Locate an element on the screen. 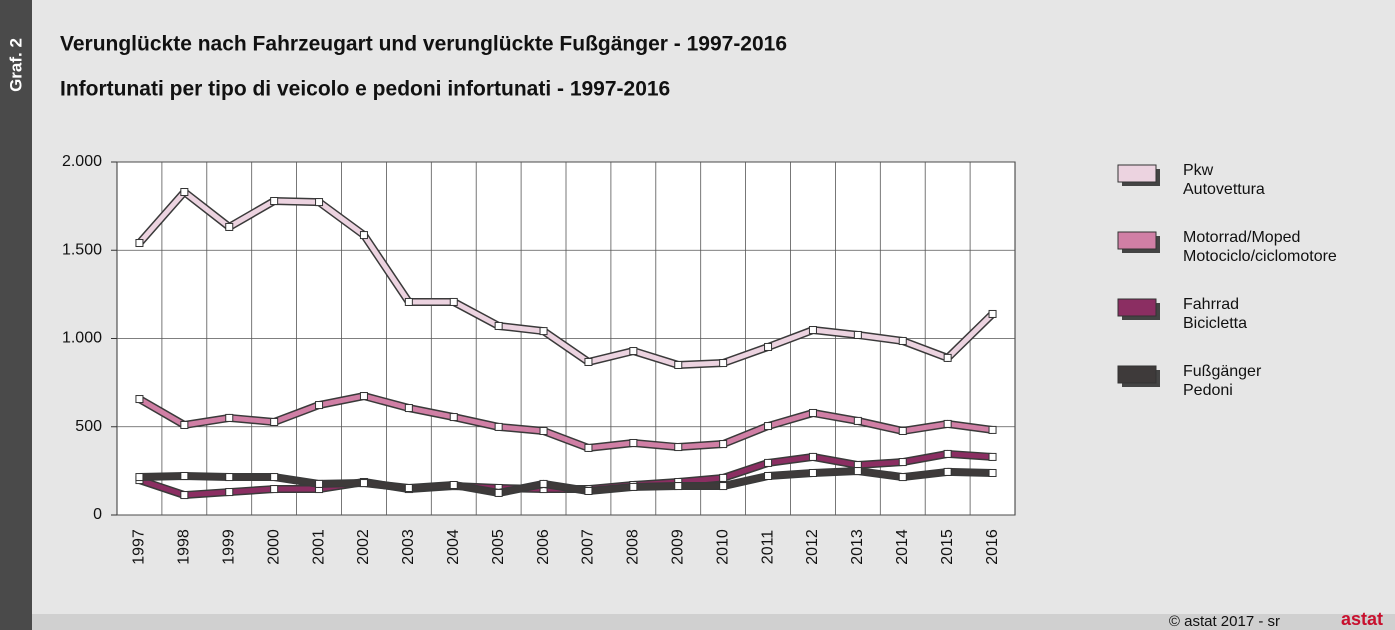  logo: astat is located at coordinates (1362, 619).